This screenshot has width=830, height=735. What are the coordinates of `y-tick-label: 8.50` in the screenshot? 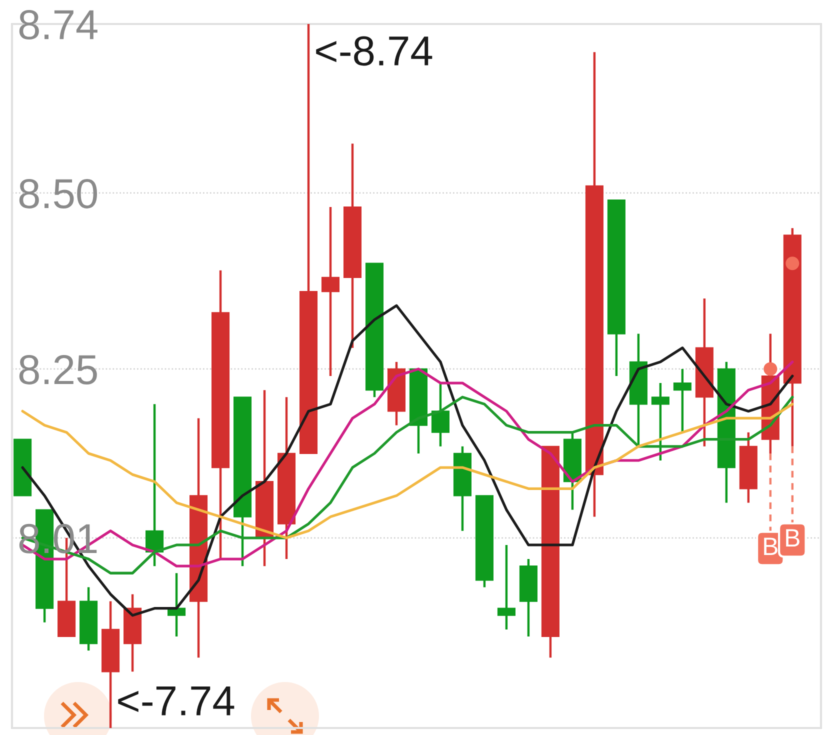 It's located at (58, 193).